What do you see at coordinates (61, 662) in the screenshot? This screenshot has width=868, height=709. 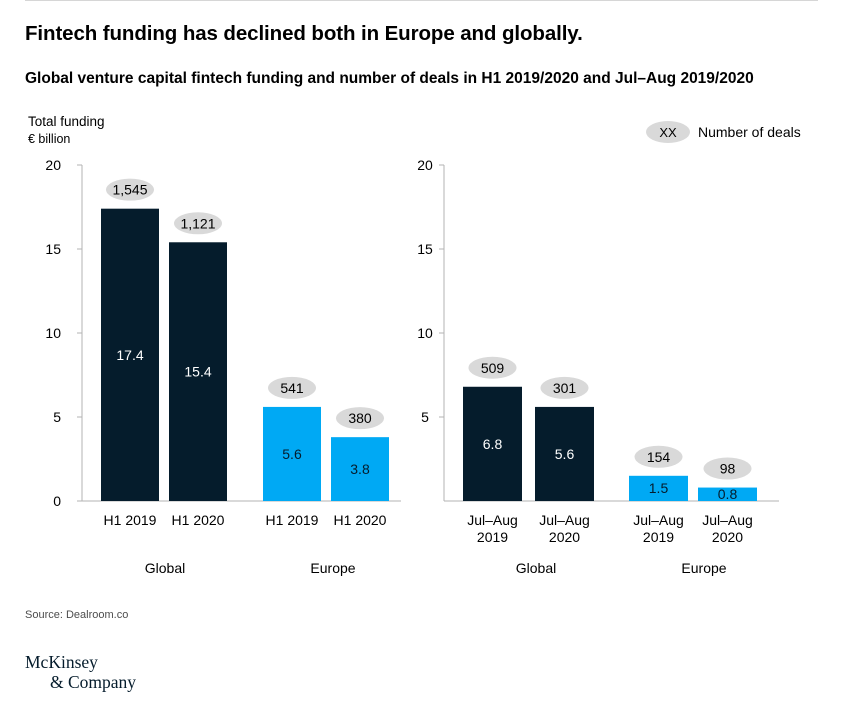 I see `logo-line-1: McKinsey` at bounding box center [61, 662].